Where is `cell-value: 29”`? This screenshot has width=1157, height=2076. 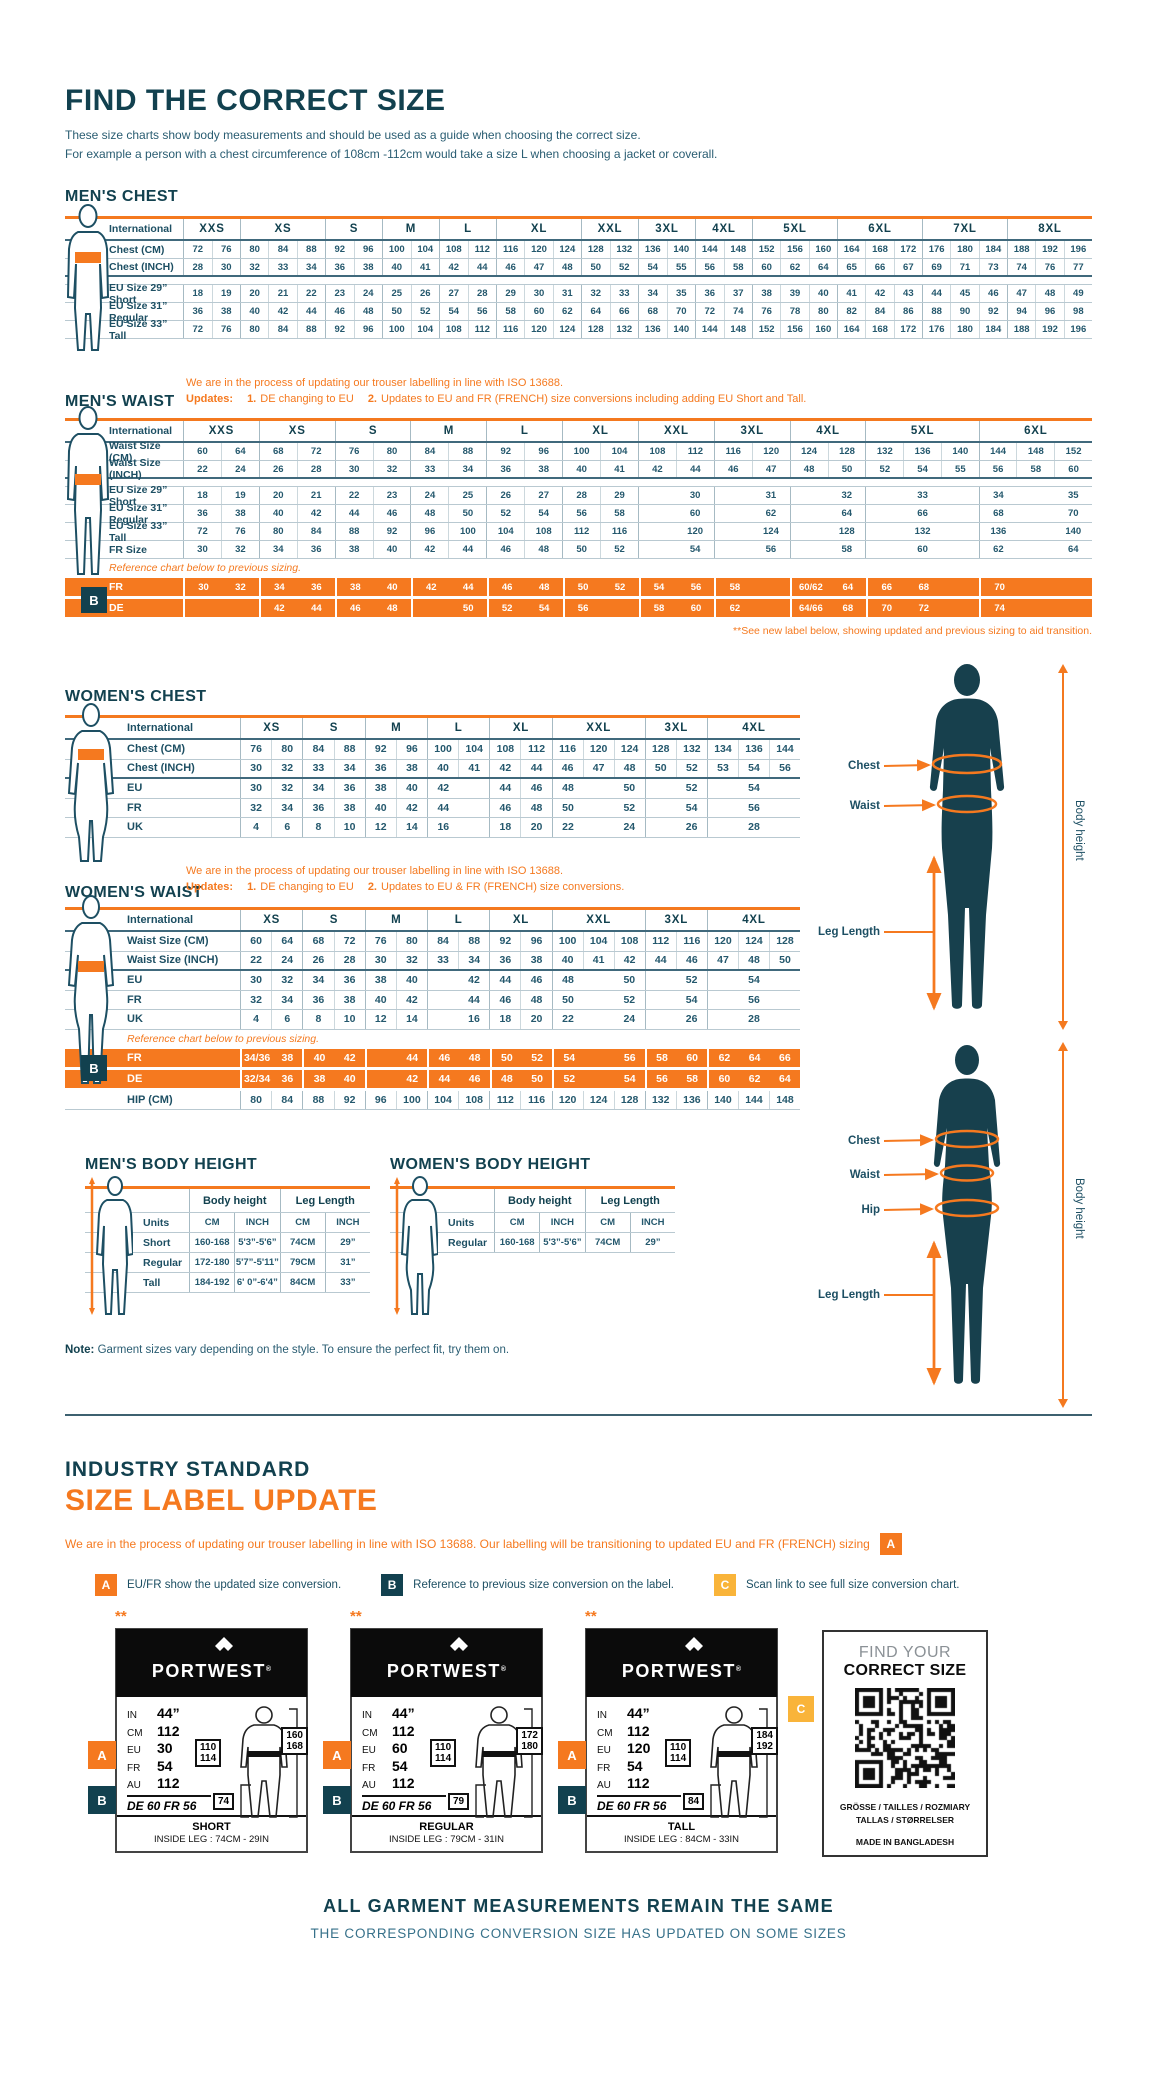 cell-value: 29” is located at coordinates (347, 1242).